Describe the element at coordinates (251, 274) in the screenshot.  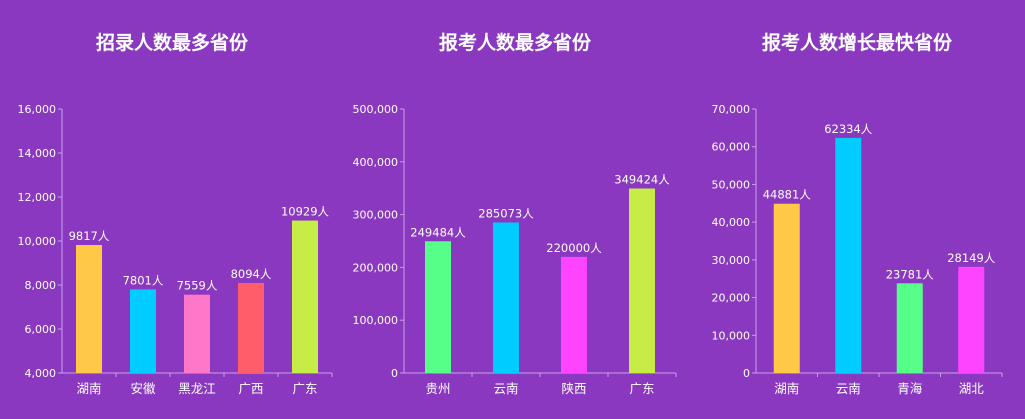
I see `data-label: 8094人` at that location.